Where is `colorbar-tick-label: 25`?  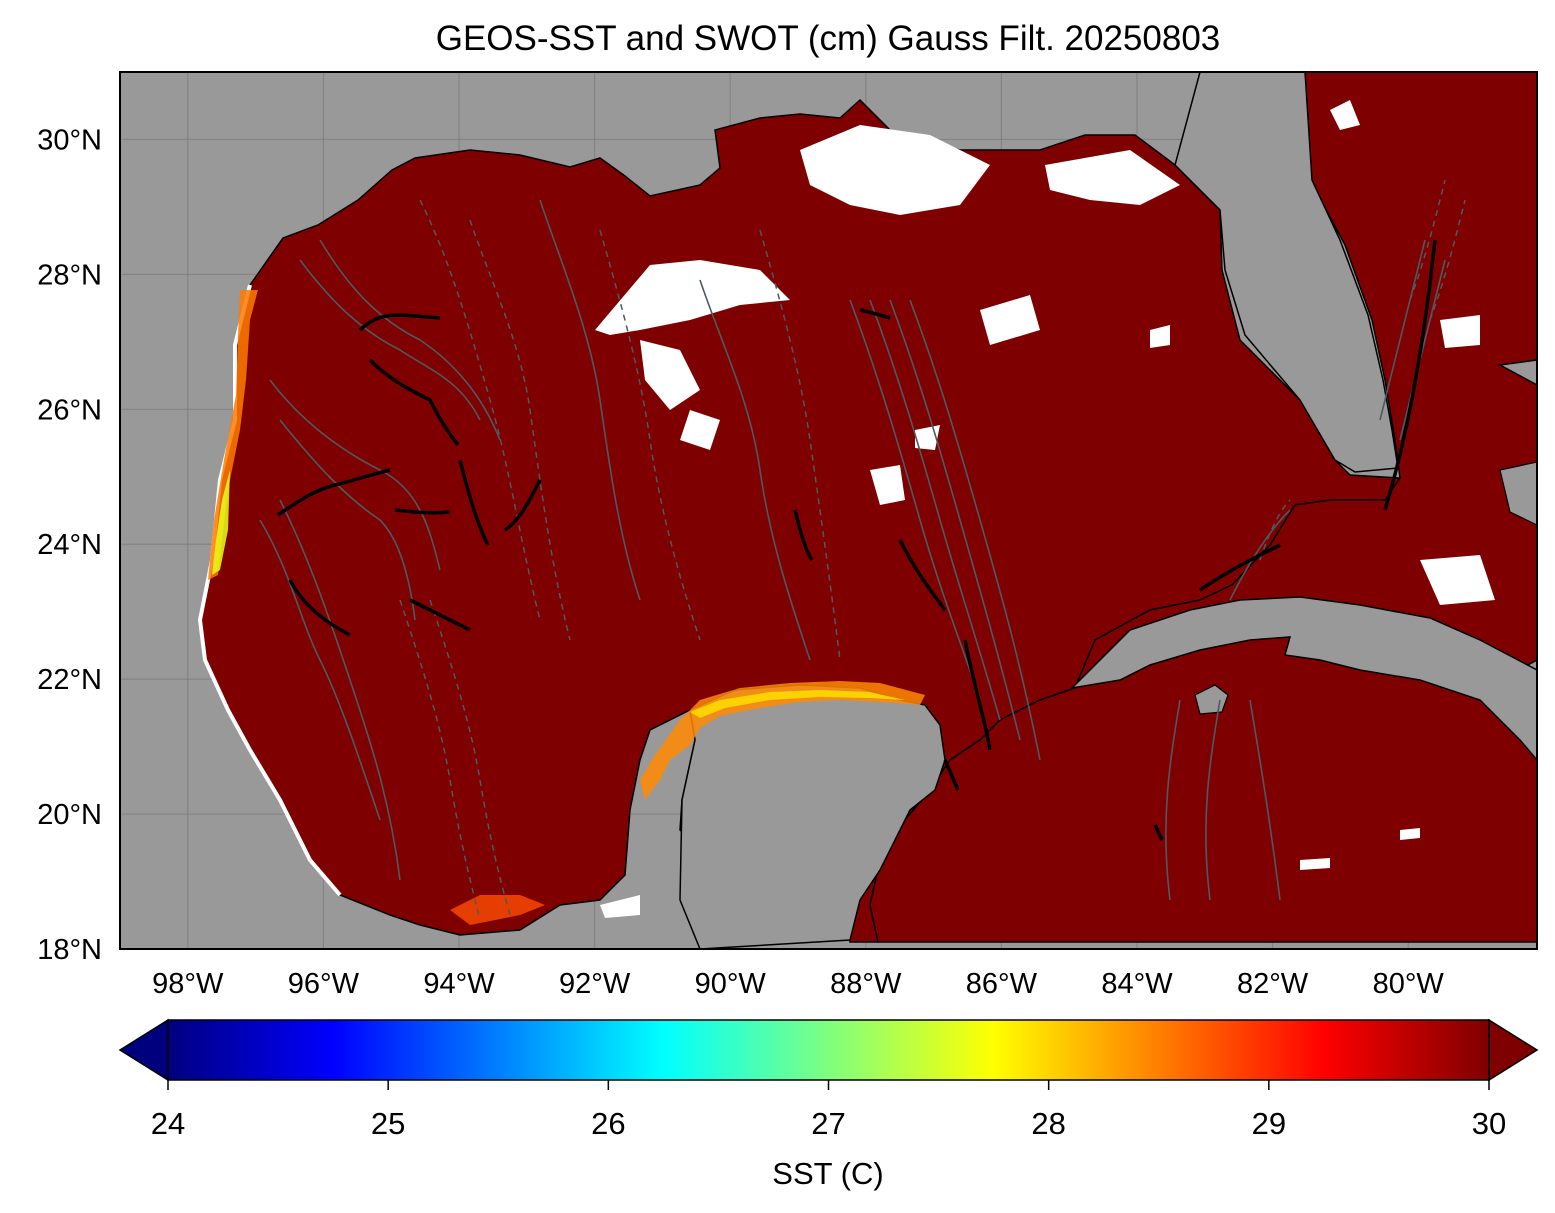
colorbar-tick-label: 25 is located at coordinates (388, 1123).